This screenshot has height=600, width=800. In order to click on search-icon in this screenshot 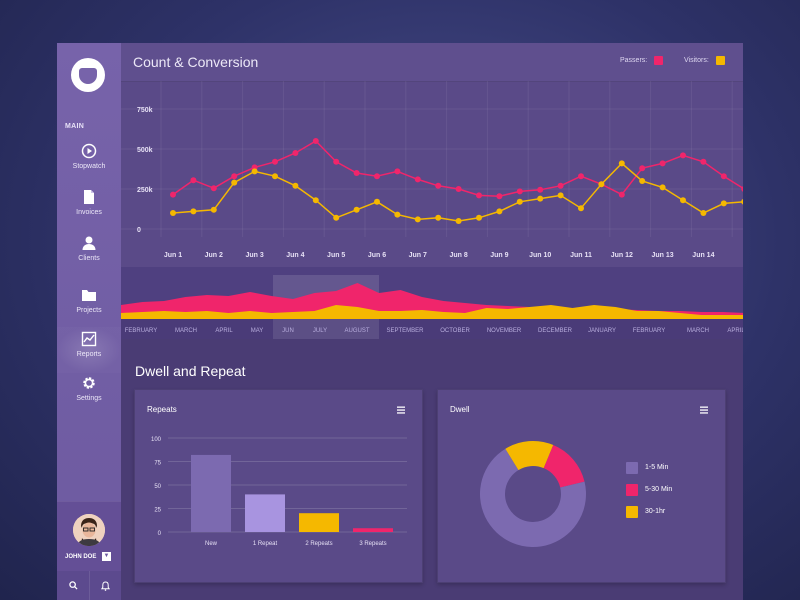, I will do `click(73, 585)`.